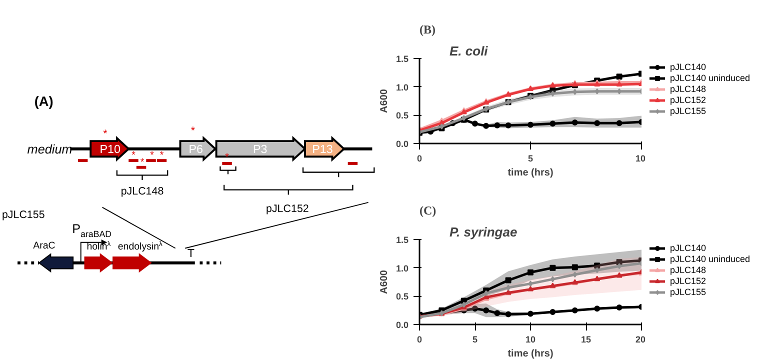  Describe the element at coordinates (23, 214) in the screenshot. I see `text: pJLC155` at that location.